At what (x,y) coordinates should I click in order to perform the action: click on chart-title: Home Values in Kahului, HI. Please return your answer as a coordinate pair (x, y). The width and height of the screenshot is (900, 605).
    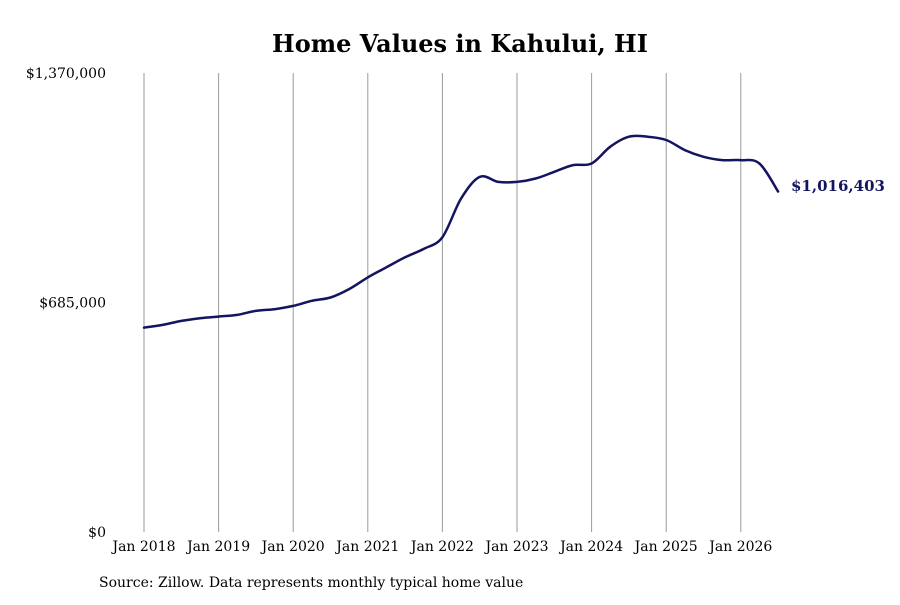
    Looking at the image, I should click on (460, 43).